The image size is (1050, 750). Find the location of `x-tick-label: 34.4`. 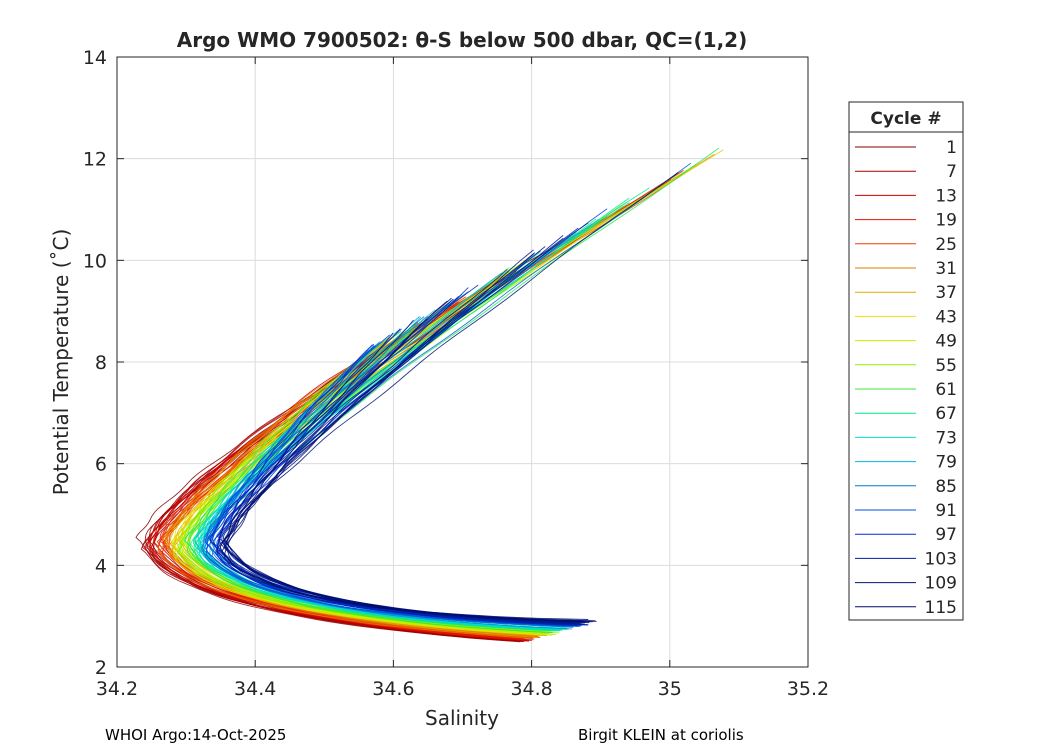

x-tick-label: 34.4 is located at coordinates (255, 689).